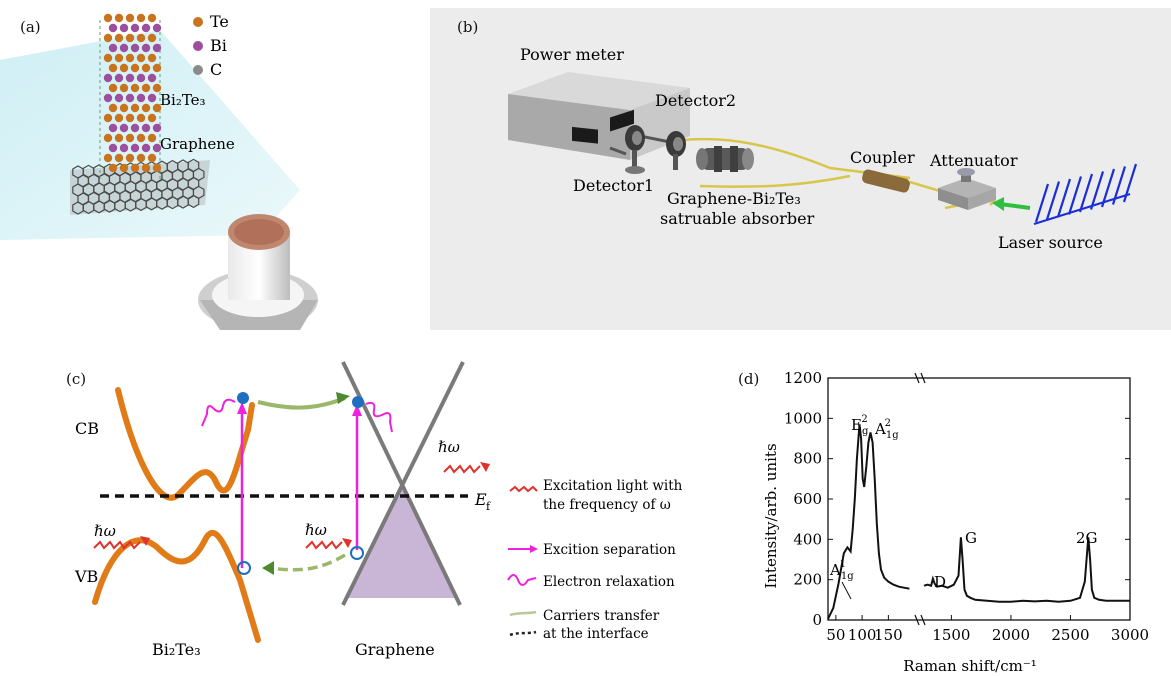  Describe the element at coordinates (488, 506) in the screenshot. I see `fermi-label-sub: f` at that location.